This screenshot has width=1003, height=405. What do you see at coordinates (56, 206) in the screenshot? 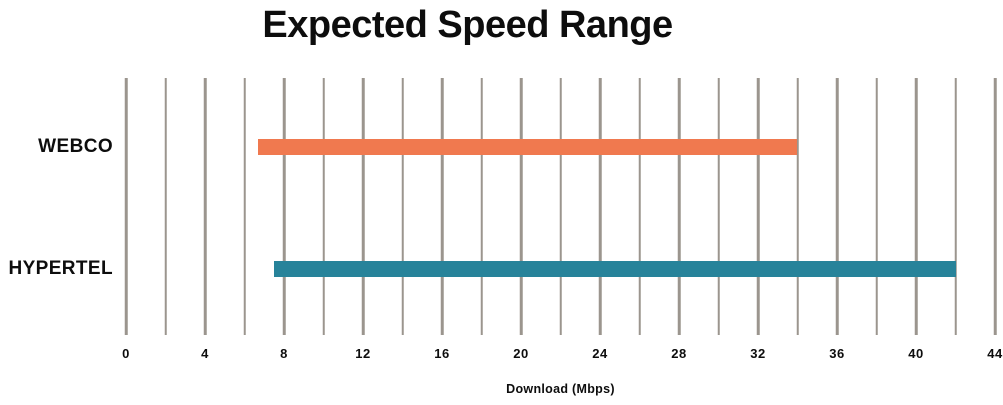
I see `y-axis-labels: WEBCO HYPERTEL` at bounding box center [56, 206].